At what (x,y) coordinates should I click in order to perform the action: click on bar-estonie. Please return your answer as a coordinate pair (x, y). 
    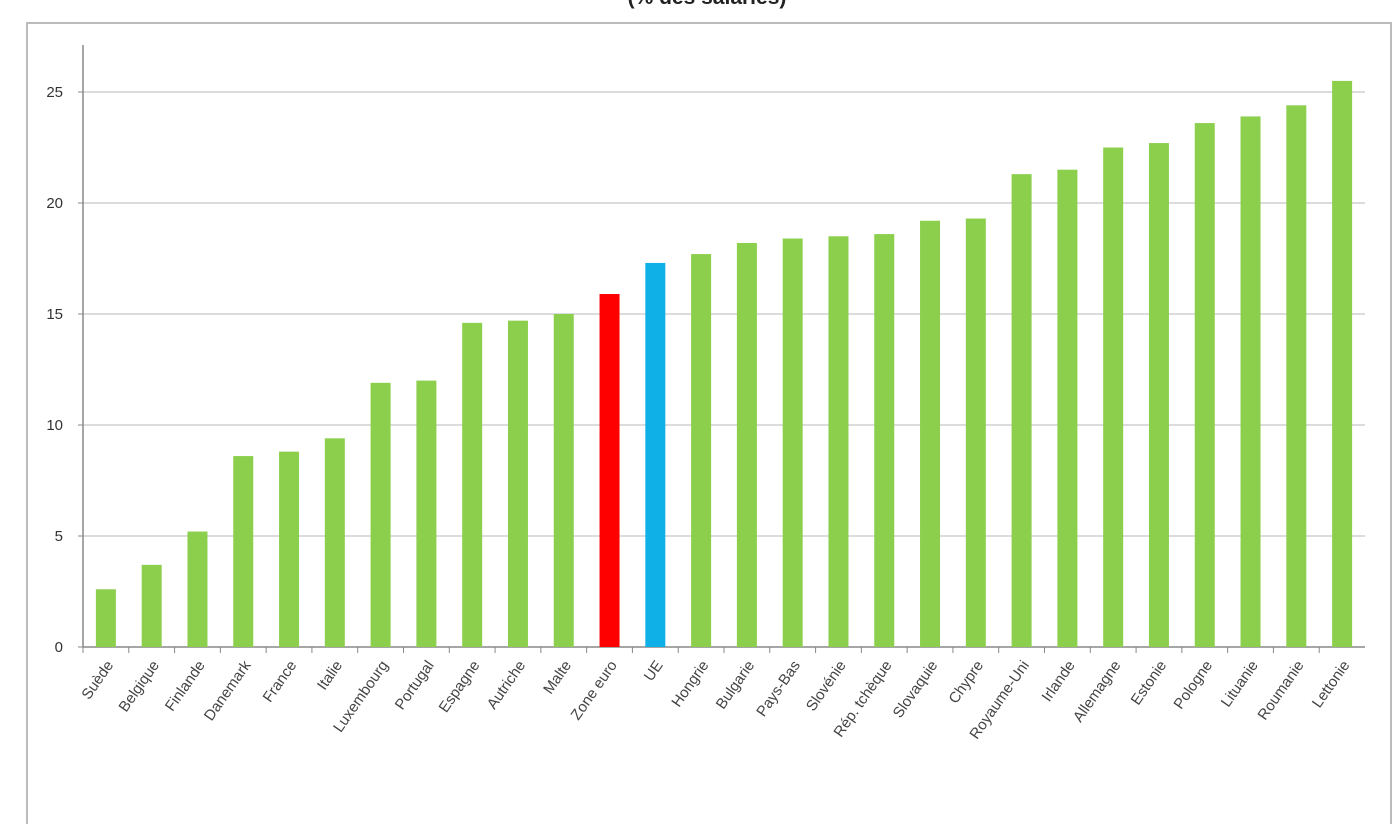
    Looking at the image, I should click on (1158, 395).